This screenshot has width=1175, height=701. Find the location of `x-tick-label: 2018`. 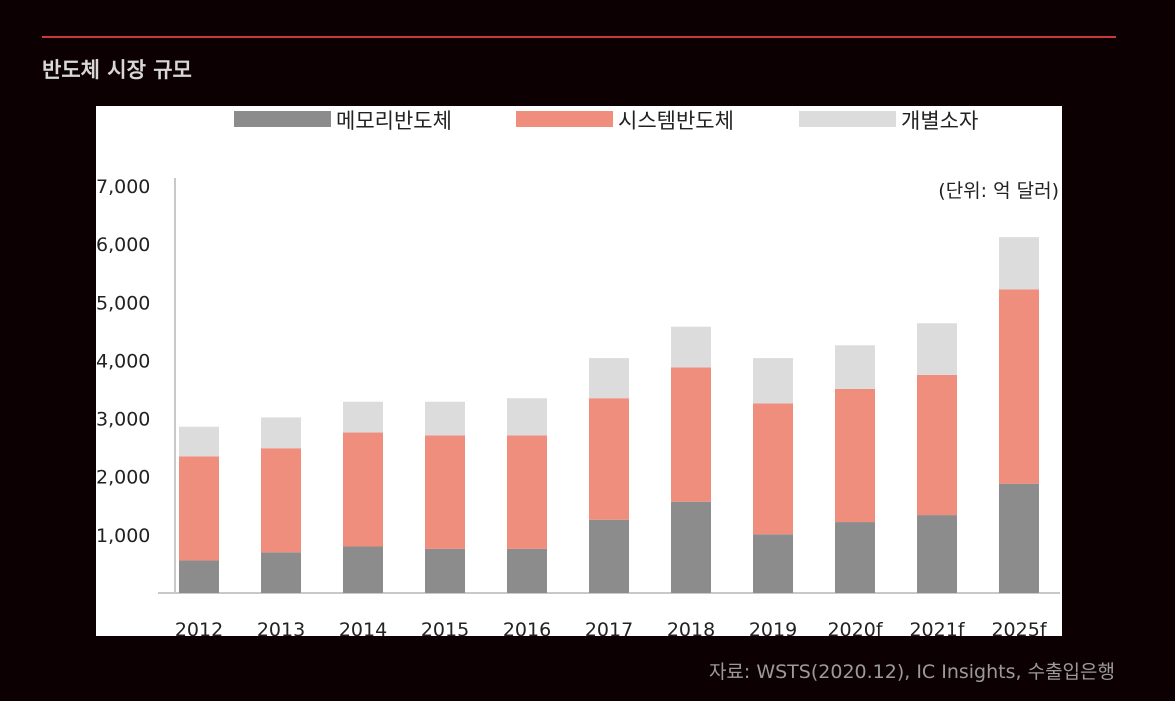

x-tick-label: 2018 is located at coordinates (691, 627).